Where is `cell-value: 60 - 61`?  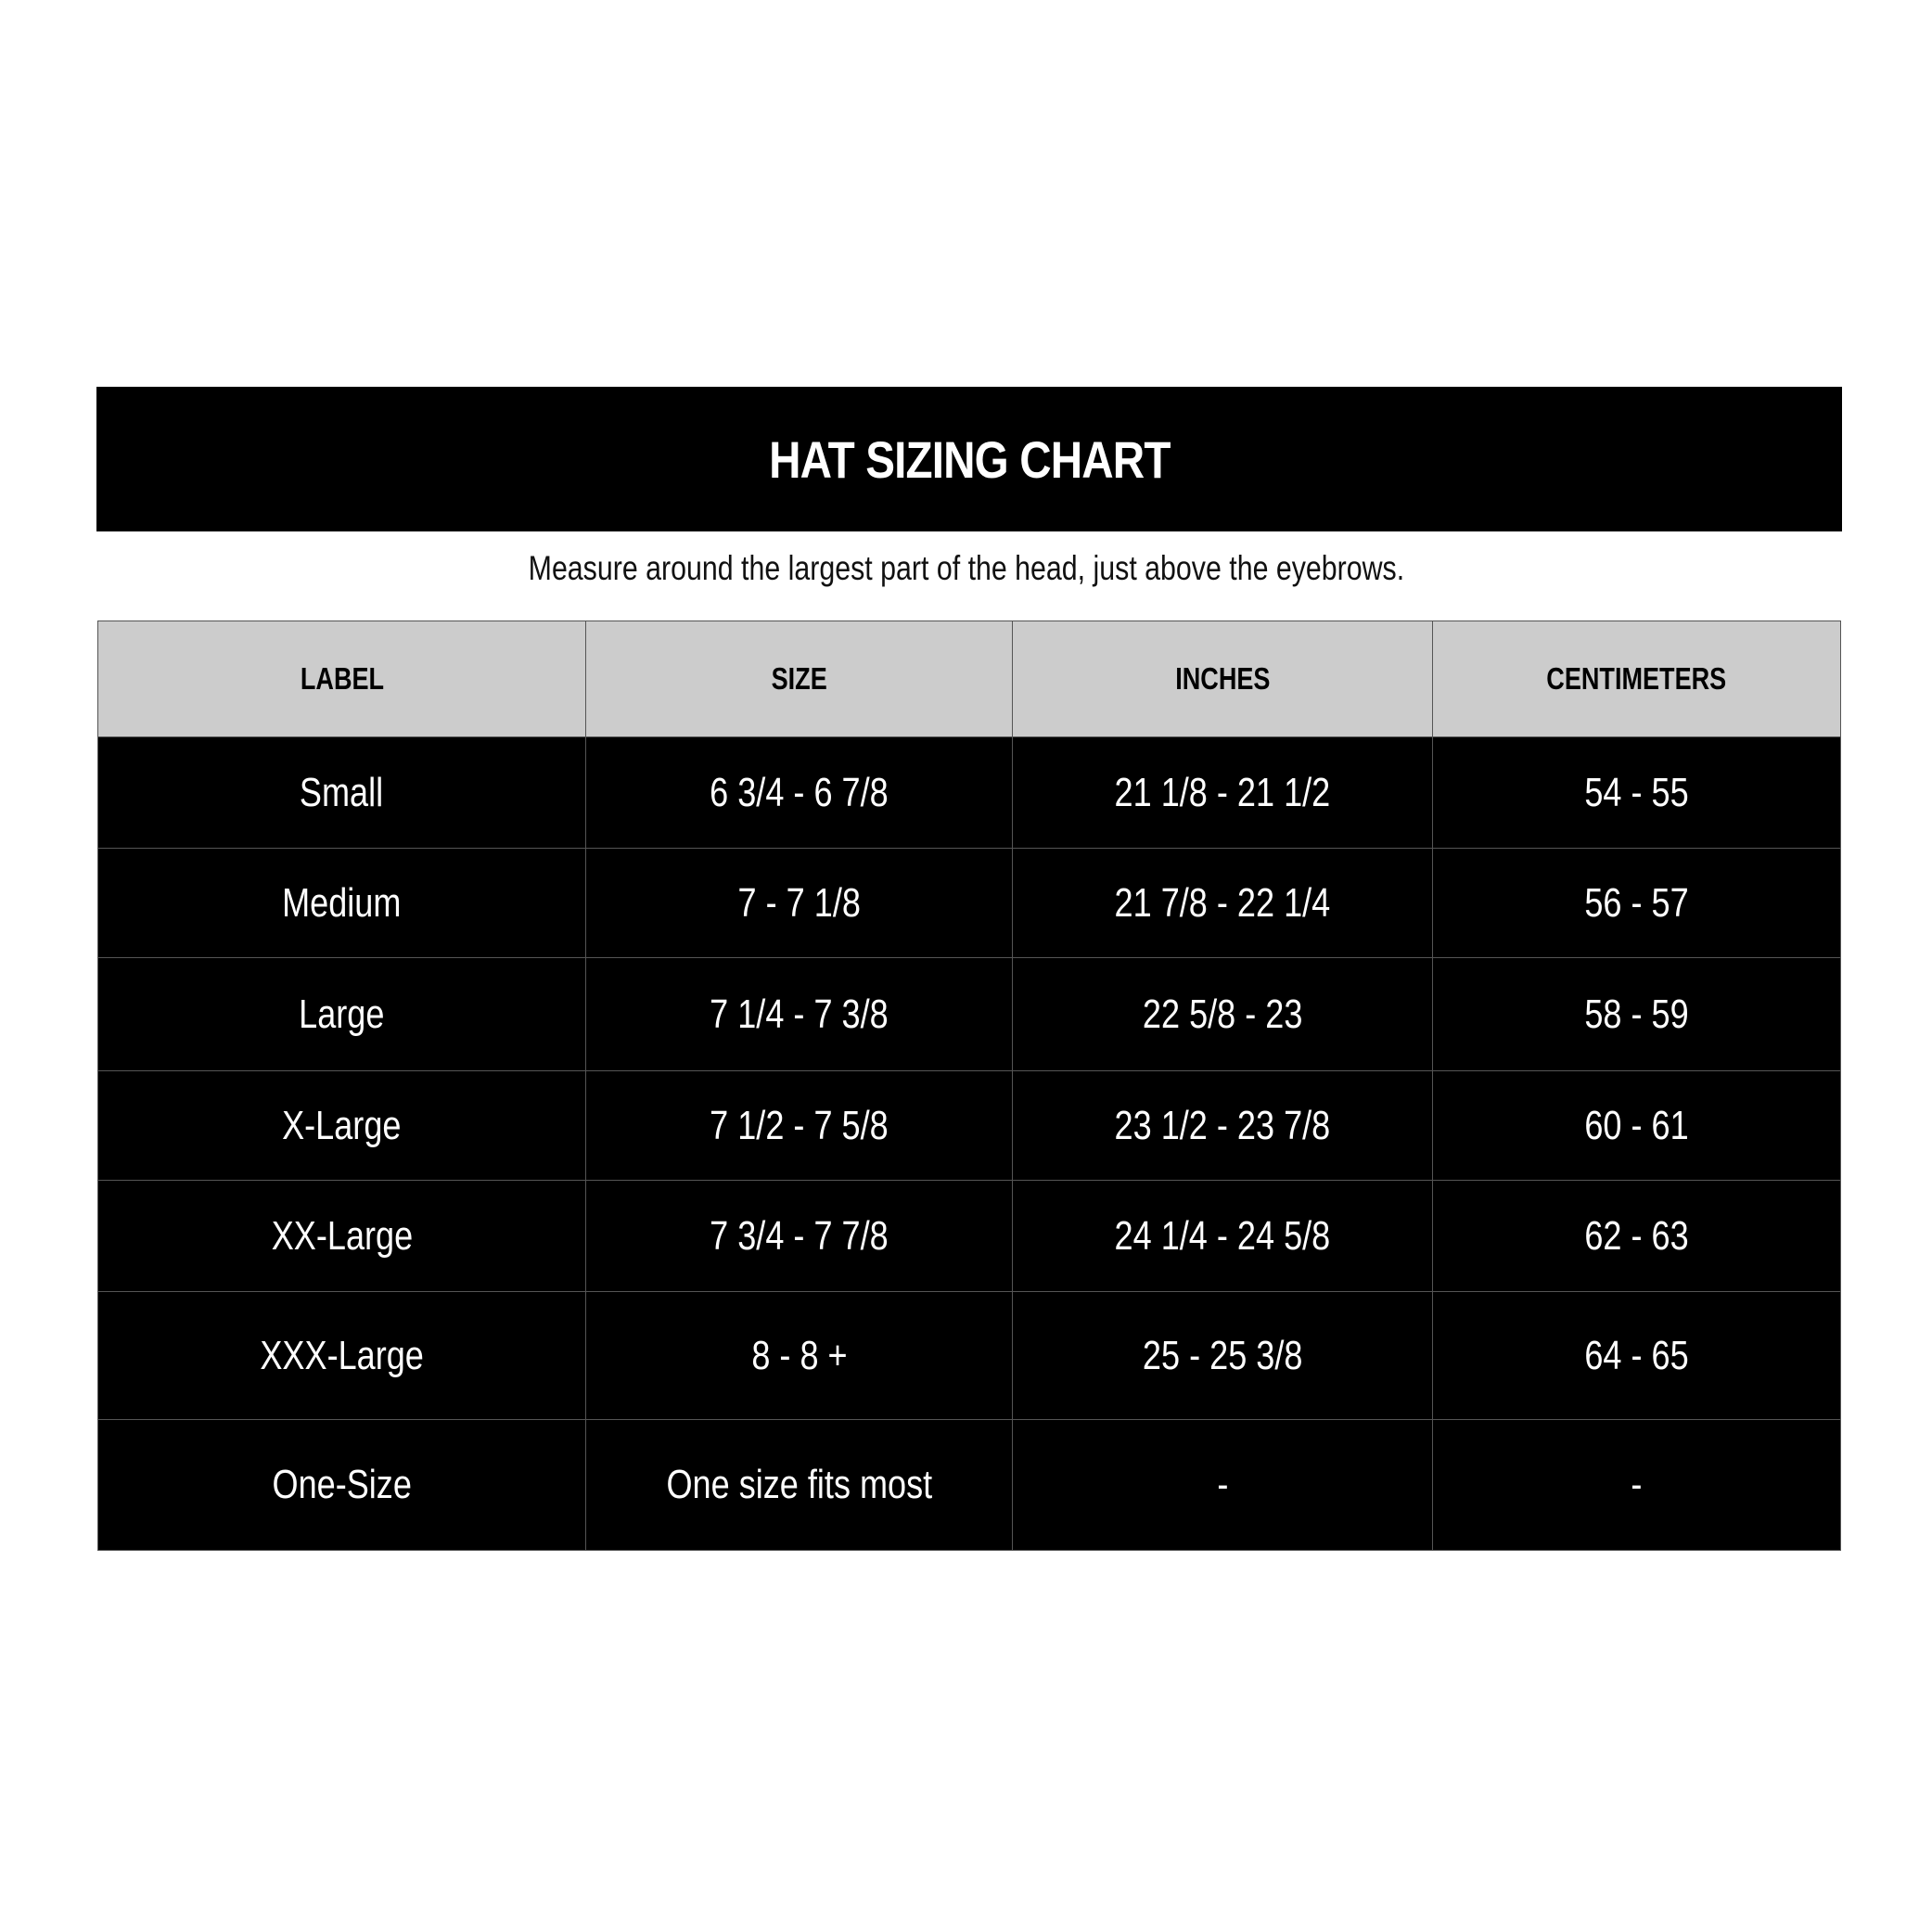 cell-value: 60 - 61 is located at coordinates (1636, 1125).